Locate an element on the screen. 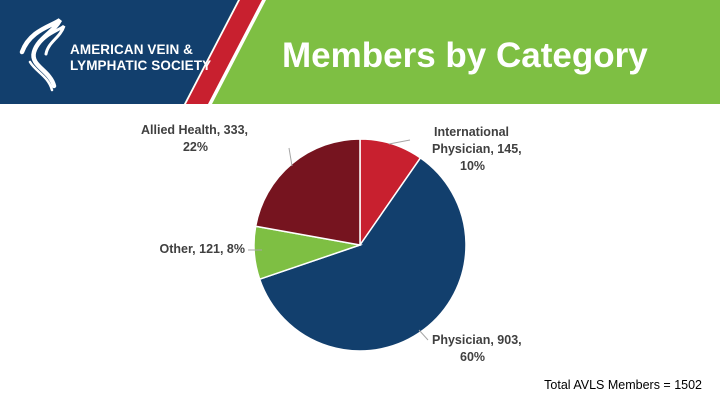 This screenshot has width=720, height=405. data-label-physician: Physician, 903, 60% is located at coordinates (477, 348).